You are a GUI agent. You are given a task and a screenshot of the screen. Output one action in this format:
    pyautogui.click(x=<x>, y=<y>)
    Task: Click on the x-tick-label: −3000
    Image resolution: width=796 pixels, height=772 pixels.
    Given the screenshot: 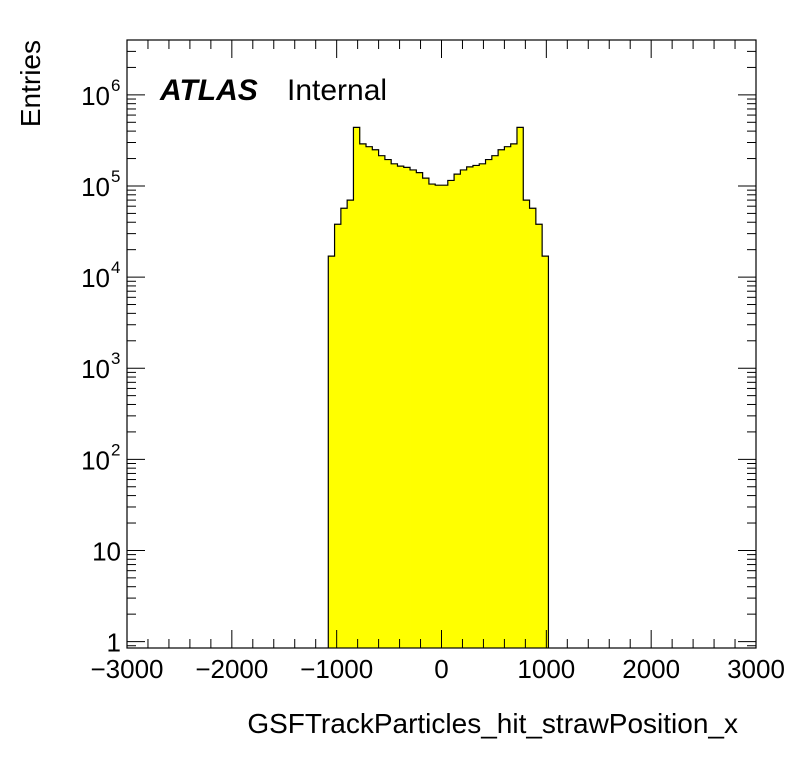 What is the action you would take?
    pyautogui.click(x=126, y=669)
    